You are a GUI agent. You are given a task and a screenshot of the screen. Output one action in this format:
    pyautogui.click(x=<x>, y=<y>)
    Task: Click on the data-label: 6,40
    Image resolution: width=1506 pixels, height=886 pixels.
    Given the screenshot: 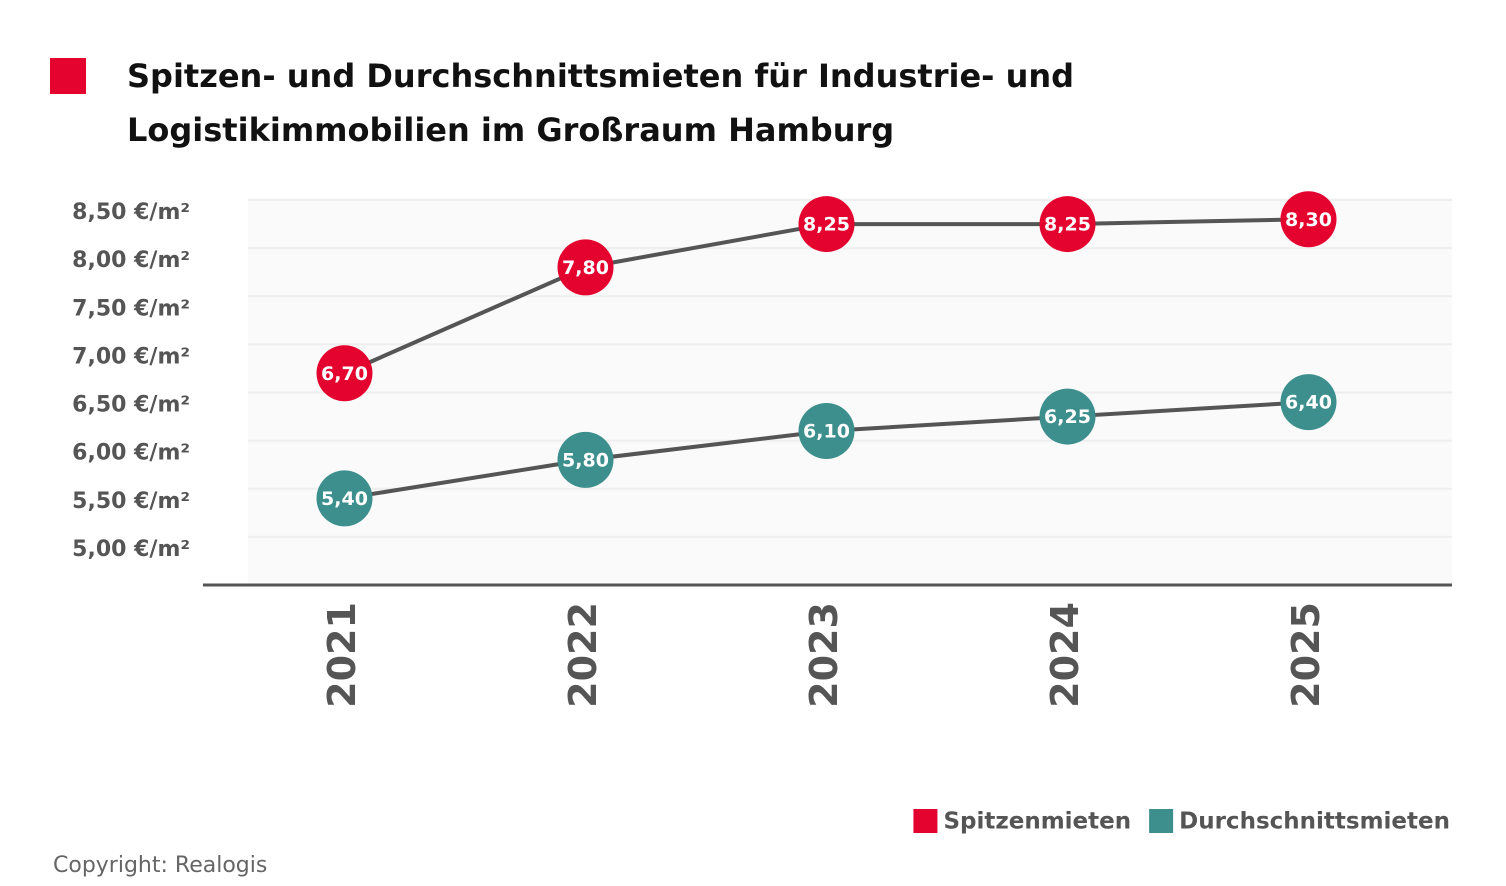 What is the action you would take?
    pyautogui.click(x=1308, y=403)
    